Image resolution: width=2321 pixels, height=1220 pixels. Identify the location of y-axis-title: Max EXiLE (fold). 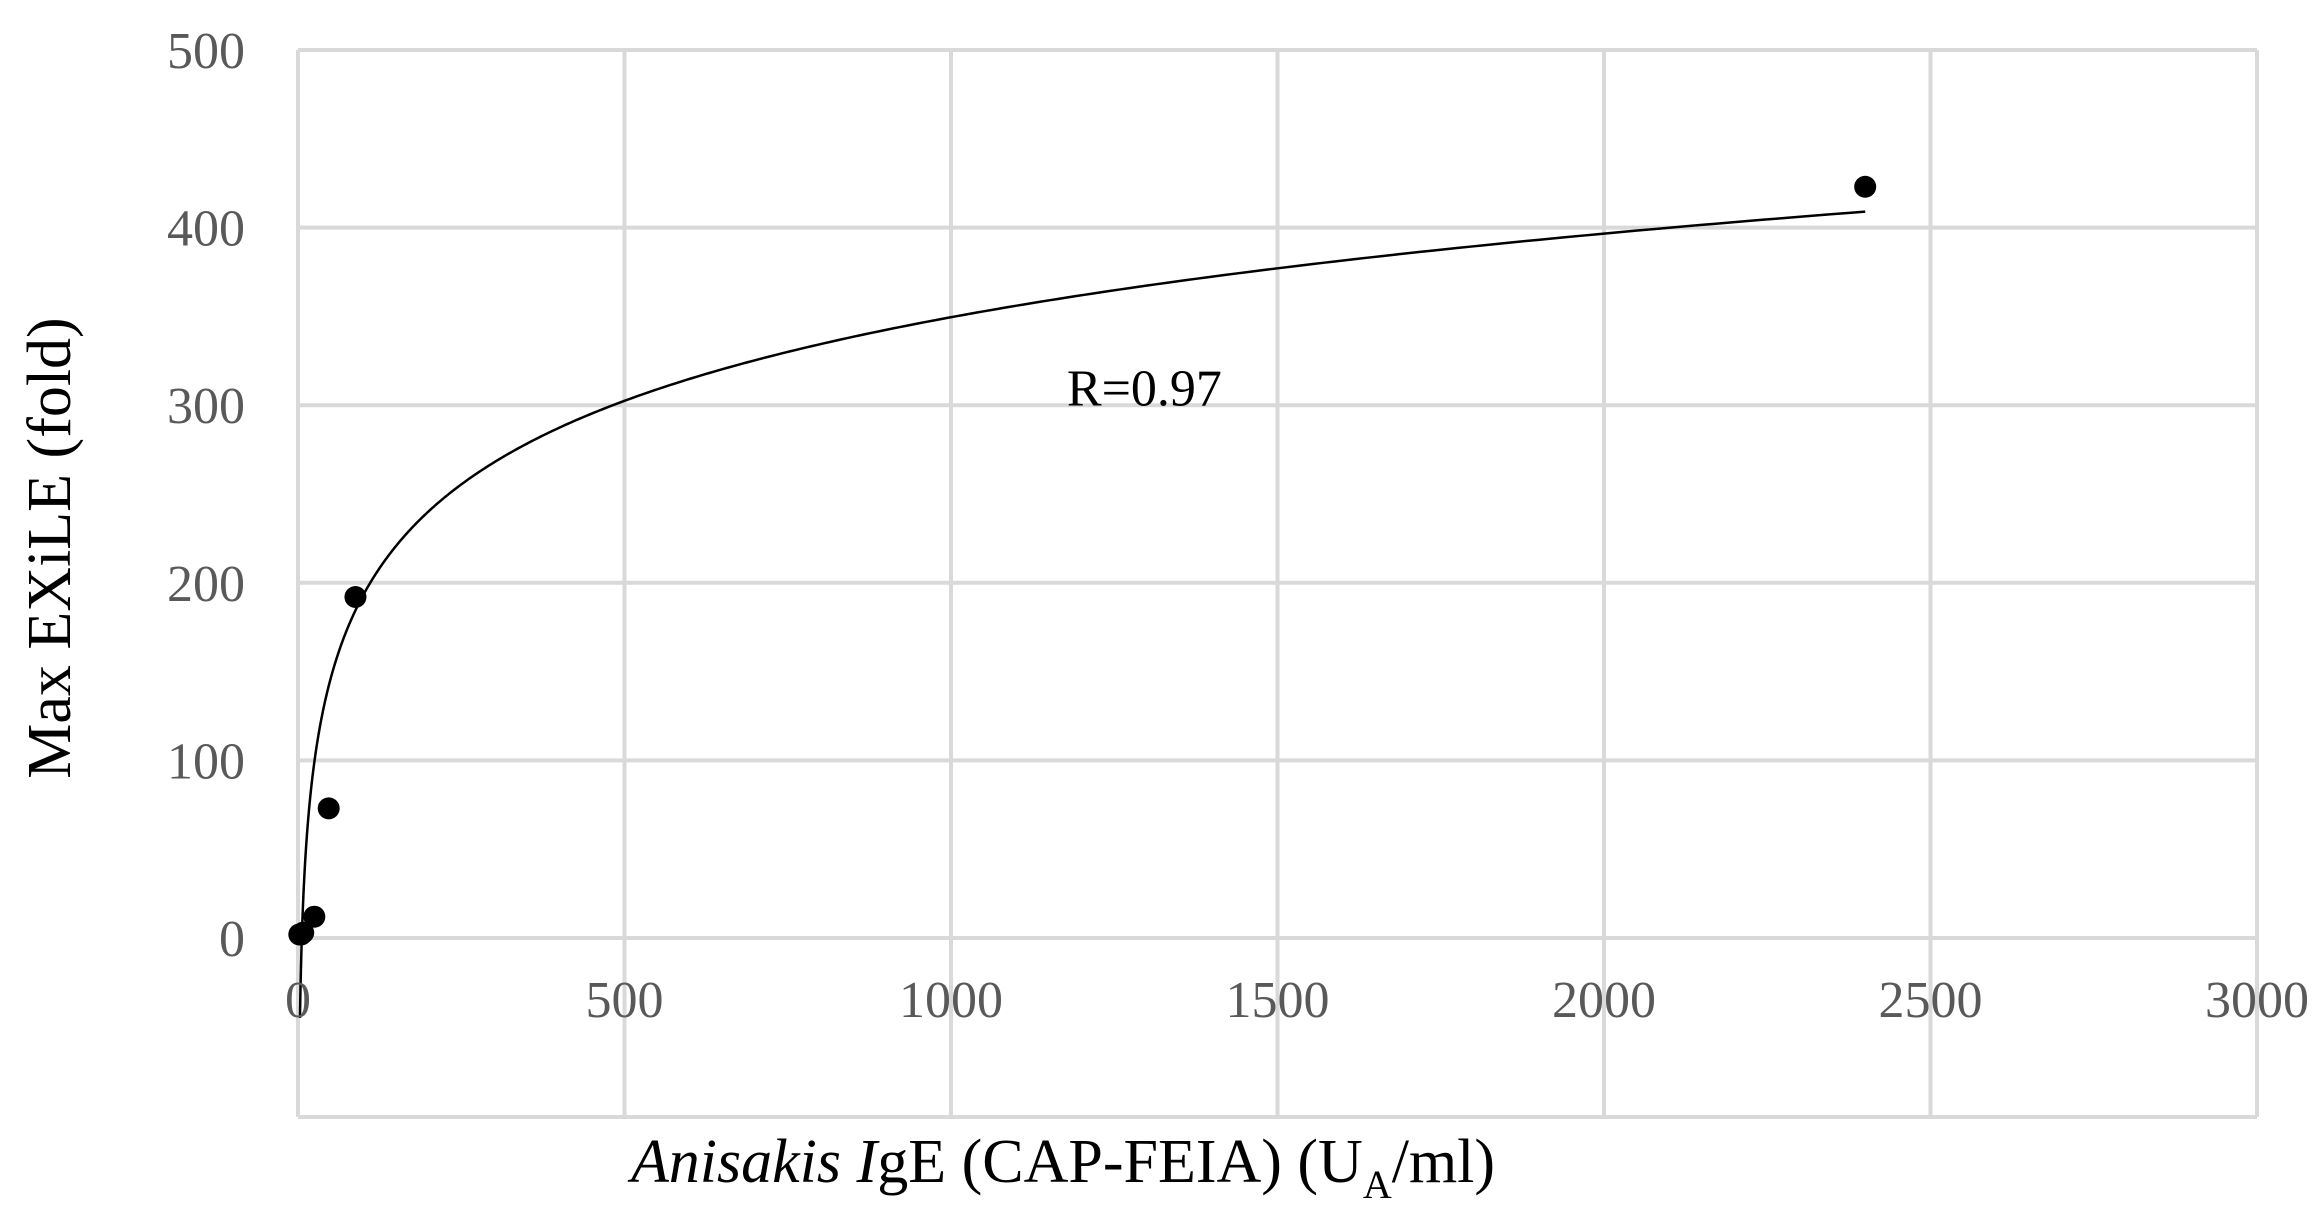
(50, 547).